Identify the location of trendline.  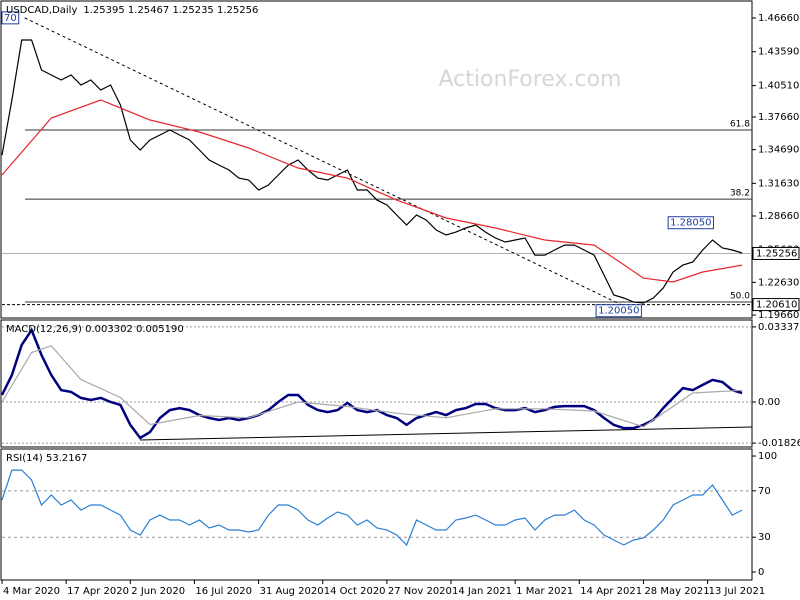
(446, 433).